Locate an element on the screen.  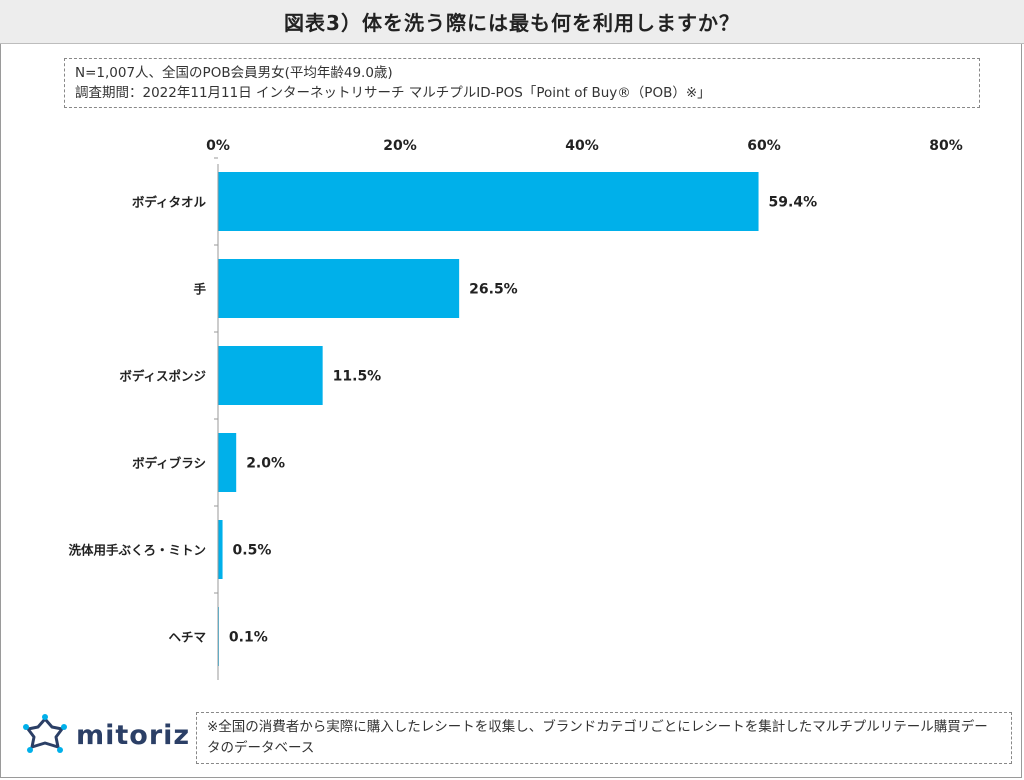
brand-name: mitoriz is located at coordinates (133, 735).